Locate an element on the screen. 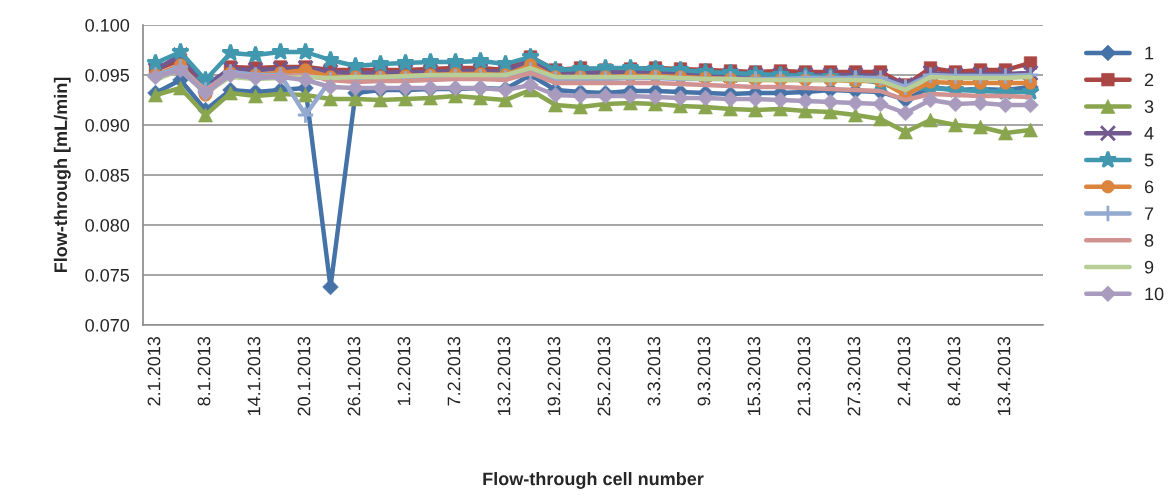 The height and width of the screenshot is (501, 1172). x-tick-label: 8.4.2013 is located at coordinates (954, 371).